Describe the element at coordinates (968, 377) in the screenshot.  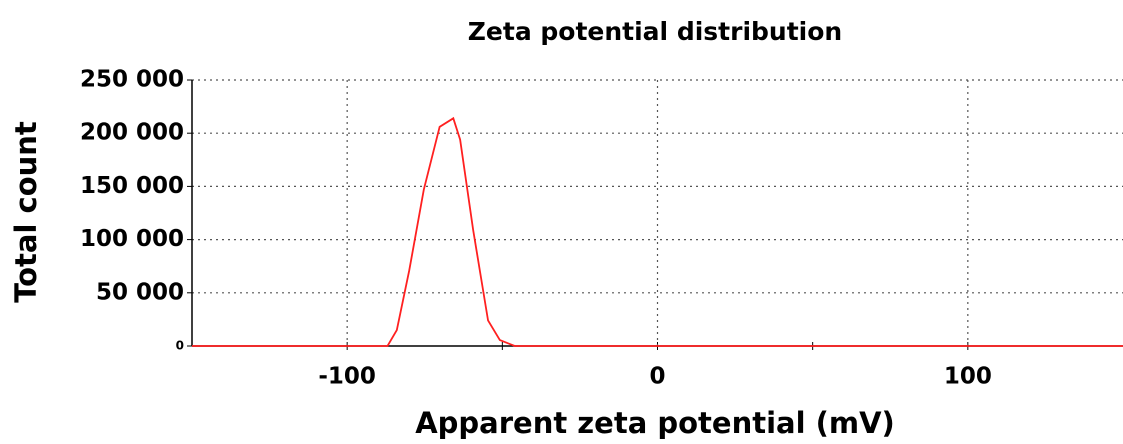
I see `x-tick-label: 100` at that location.